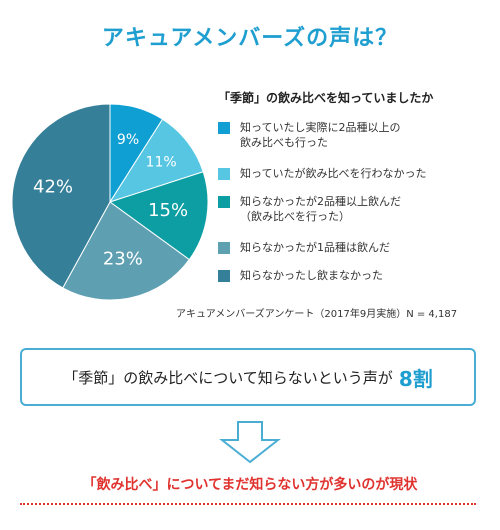 The height and width of the screenshot is (530, 500). Describe the element at coordinates (315, 247) in the screenshot. I see `legend-label: 知らなかったが1品種は飲んだ` at that location.